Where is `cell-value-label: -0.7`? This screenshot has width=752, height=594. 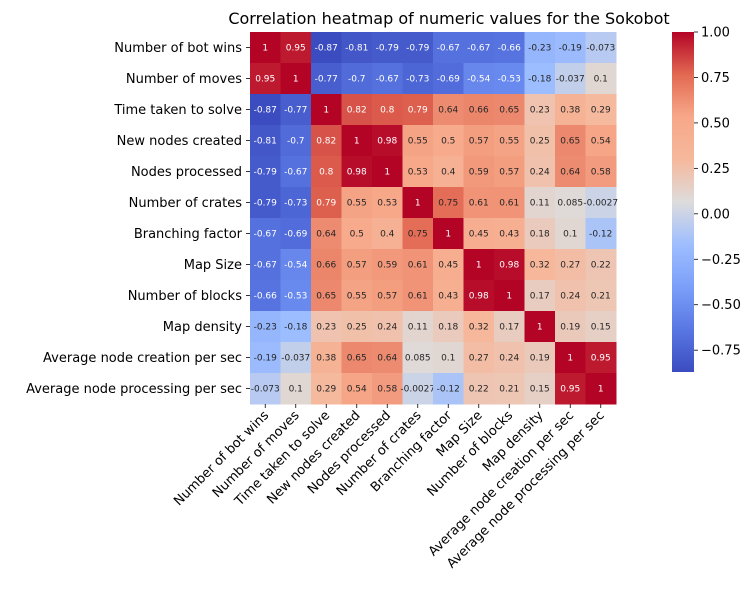 cell-value-label: -0.7 is located at coordinates (357, 80).